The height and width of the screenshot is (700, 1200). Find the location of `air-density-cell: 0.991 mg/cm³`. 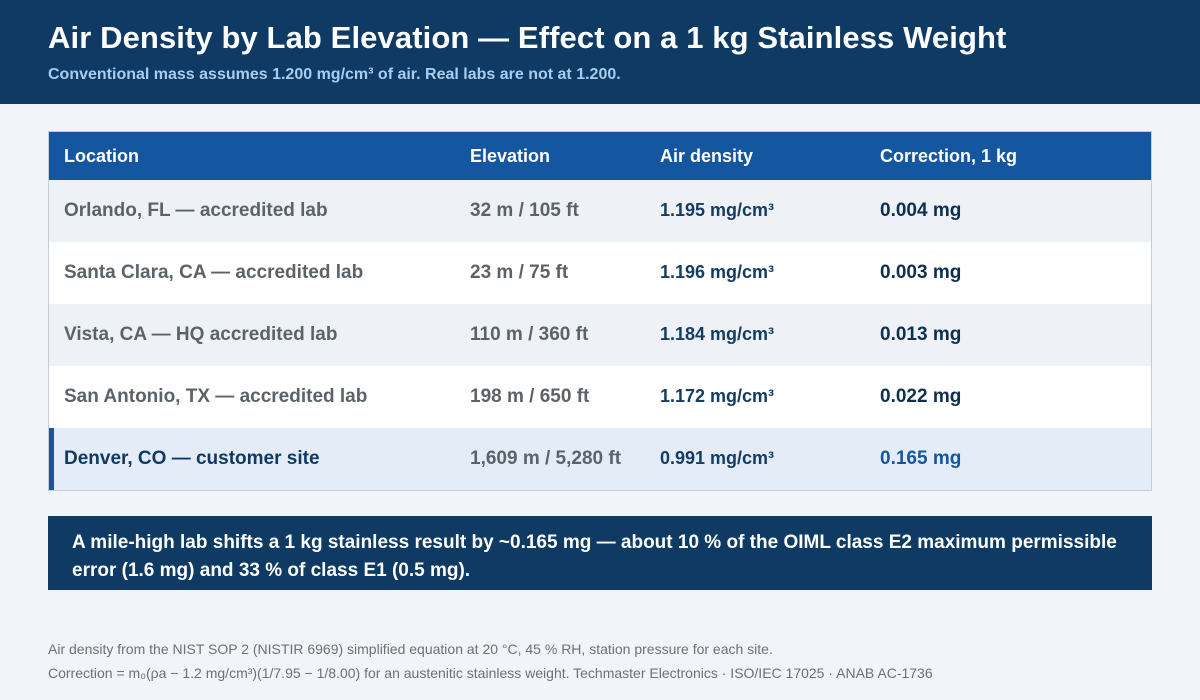

air-density-cell: 0.991 mg/cm³ is located at coordinates (717, 458).